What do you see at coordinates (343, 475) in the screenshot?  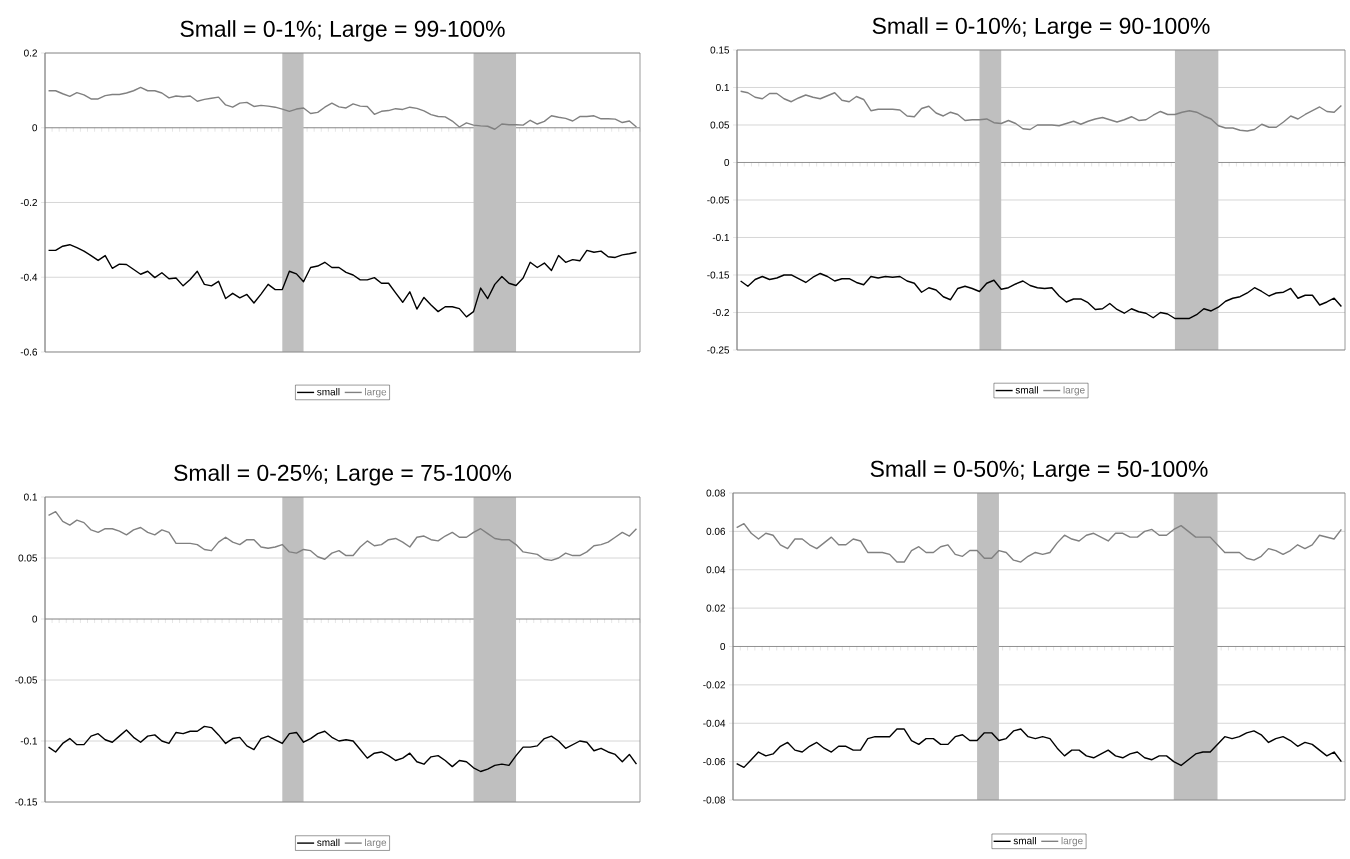 I see `chart-title: Small = 0-25%; Large = 75-100%` at bounding box center [343, 475].